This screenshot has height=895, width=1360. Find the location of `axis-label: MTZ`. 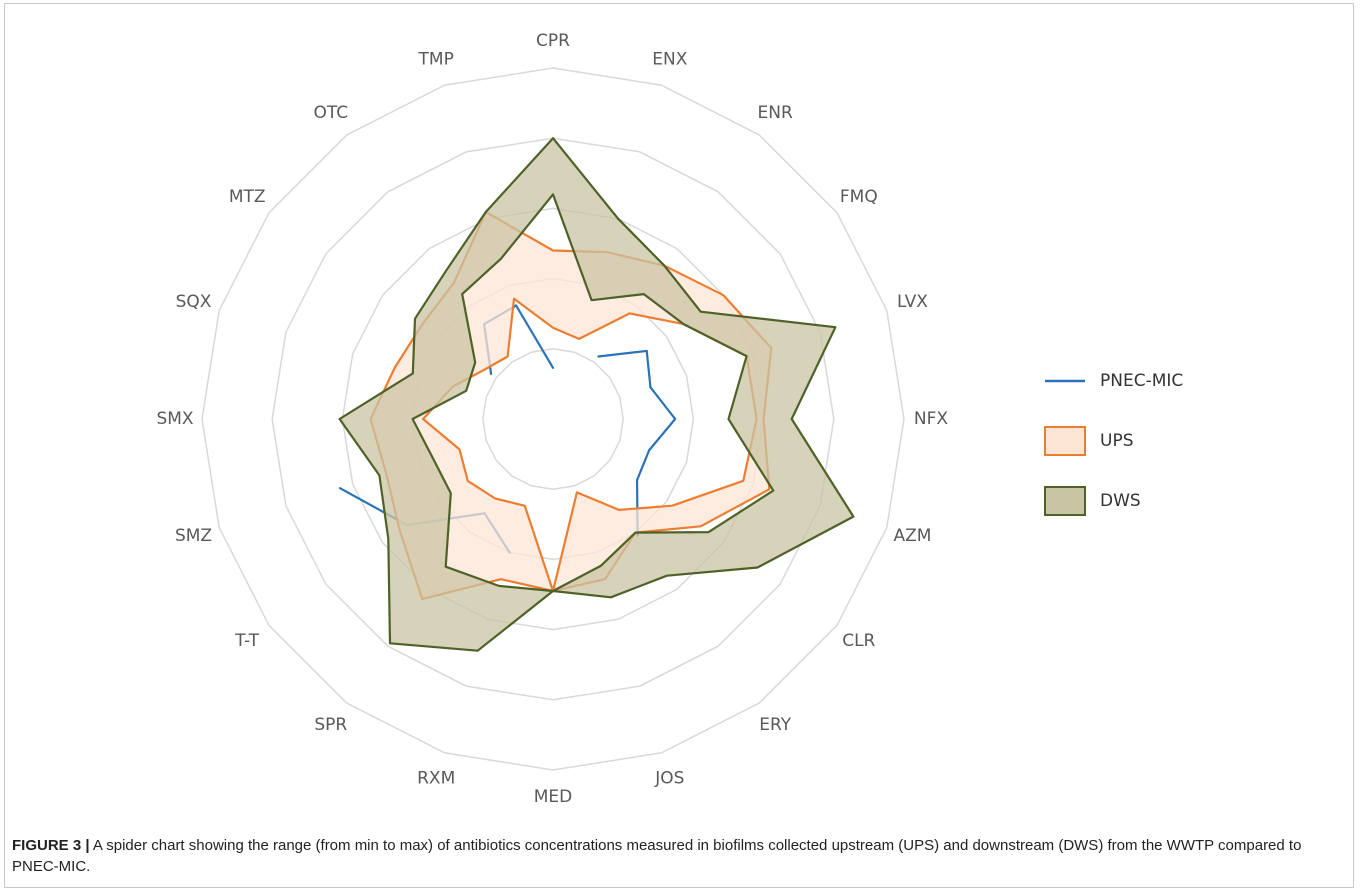

axis-label: MTZ is located at coordinates (247, 197).